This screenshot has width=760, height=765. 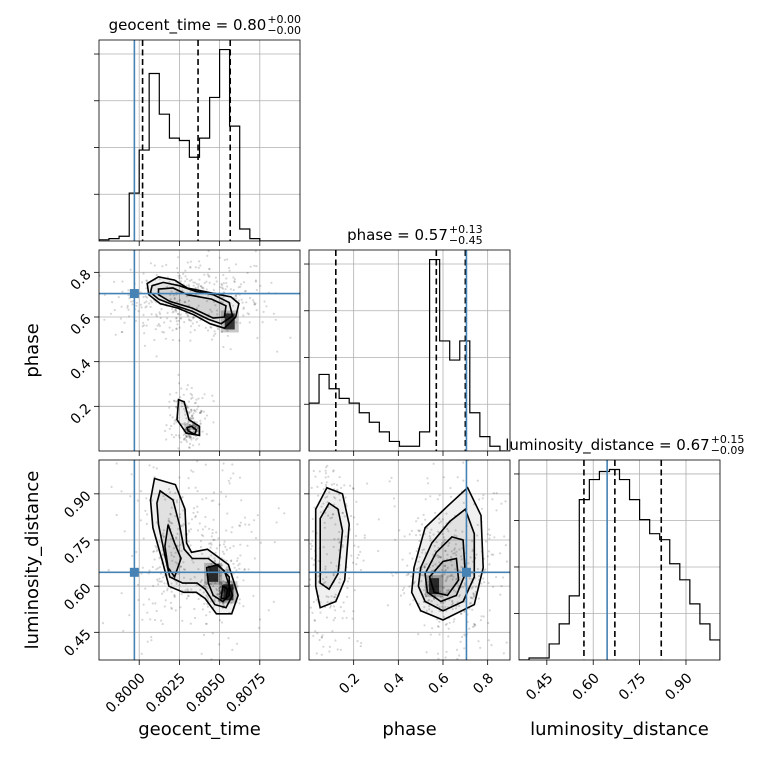 I want to click on panel-title-lower-error: −0.45, so click(x=466, y=240).